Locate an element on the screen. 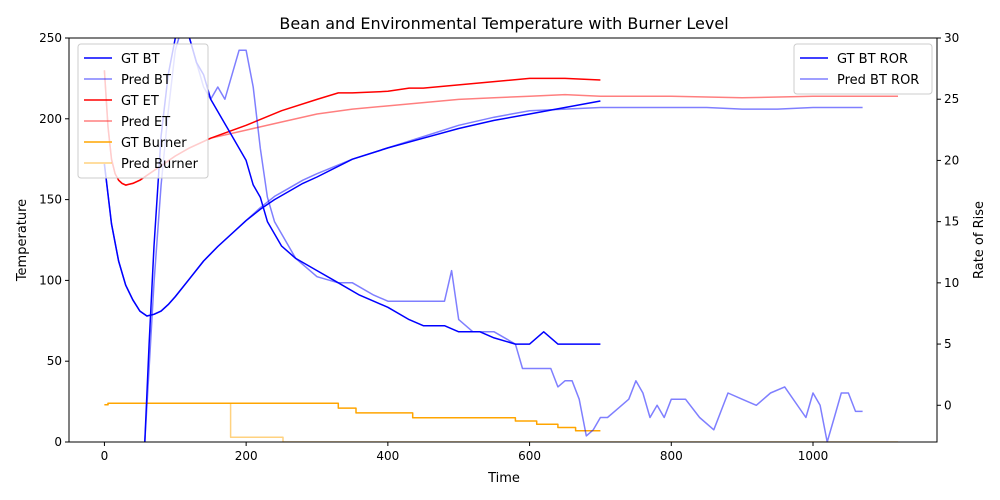 The width and height of the screenshot is (1000, 500). legend-label: GT BT ROR is located at coordinates (872, 59).